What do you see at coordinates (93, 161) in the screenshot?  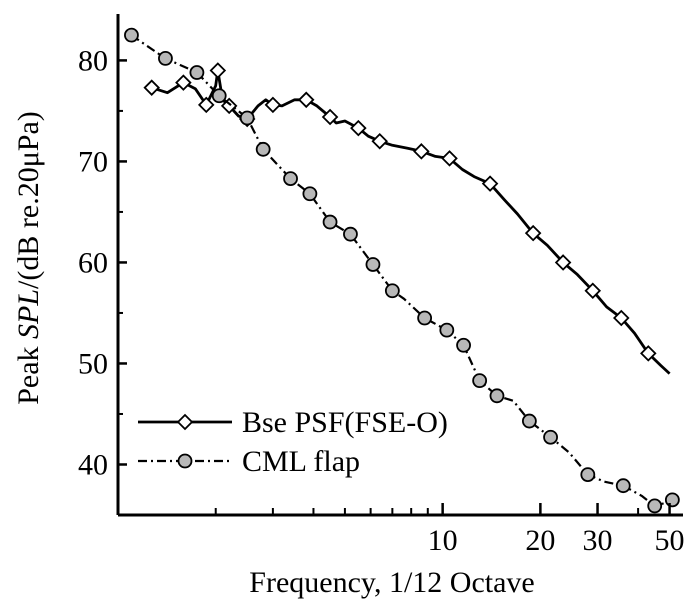 I see `y-tick-label-70: 70` at bounding box center [93, 161].